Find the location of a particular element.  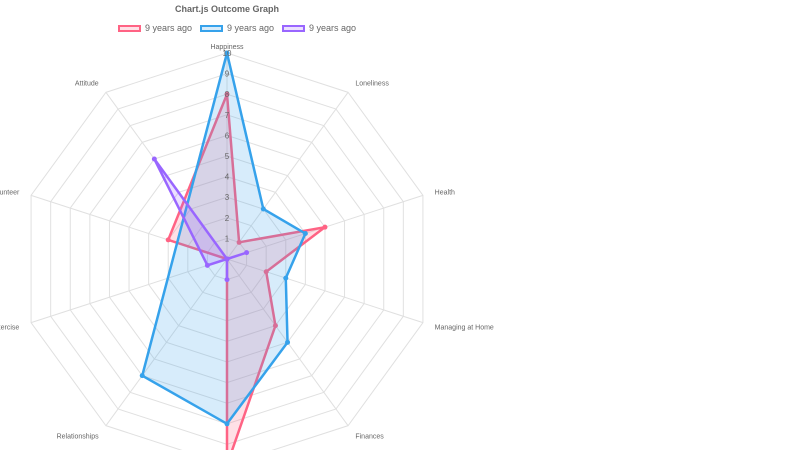

tick-label: 10 is located at coordinates (227, 53).